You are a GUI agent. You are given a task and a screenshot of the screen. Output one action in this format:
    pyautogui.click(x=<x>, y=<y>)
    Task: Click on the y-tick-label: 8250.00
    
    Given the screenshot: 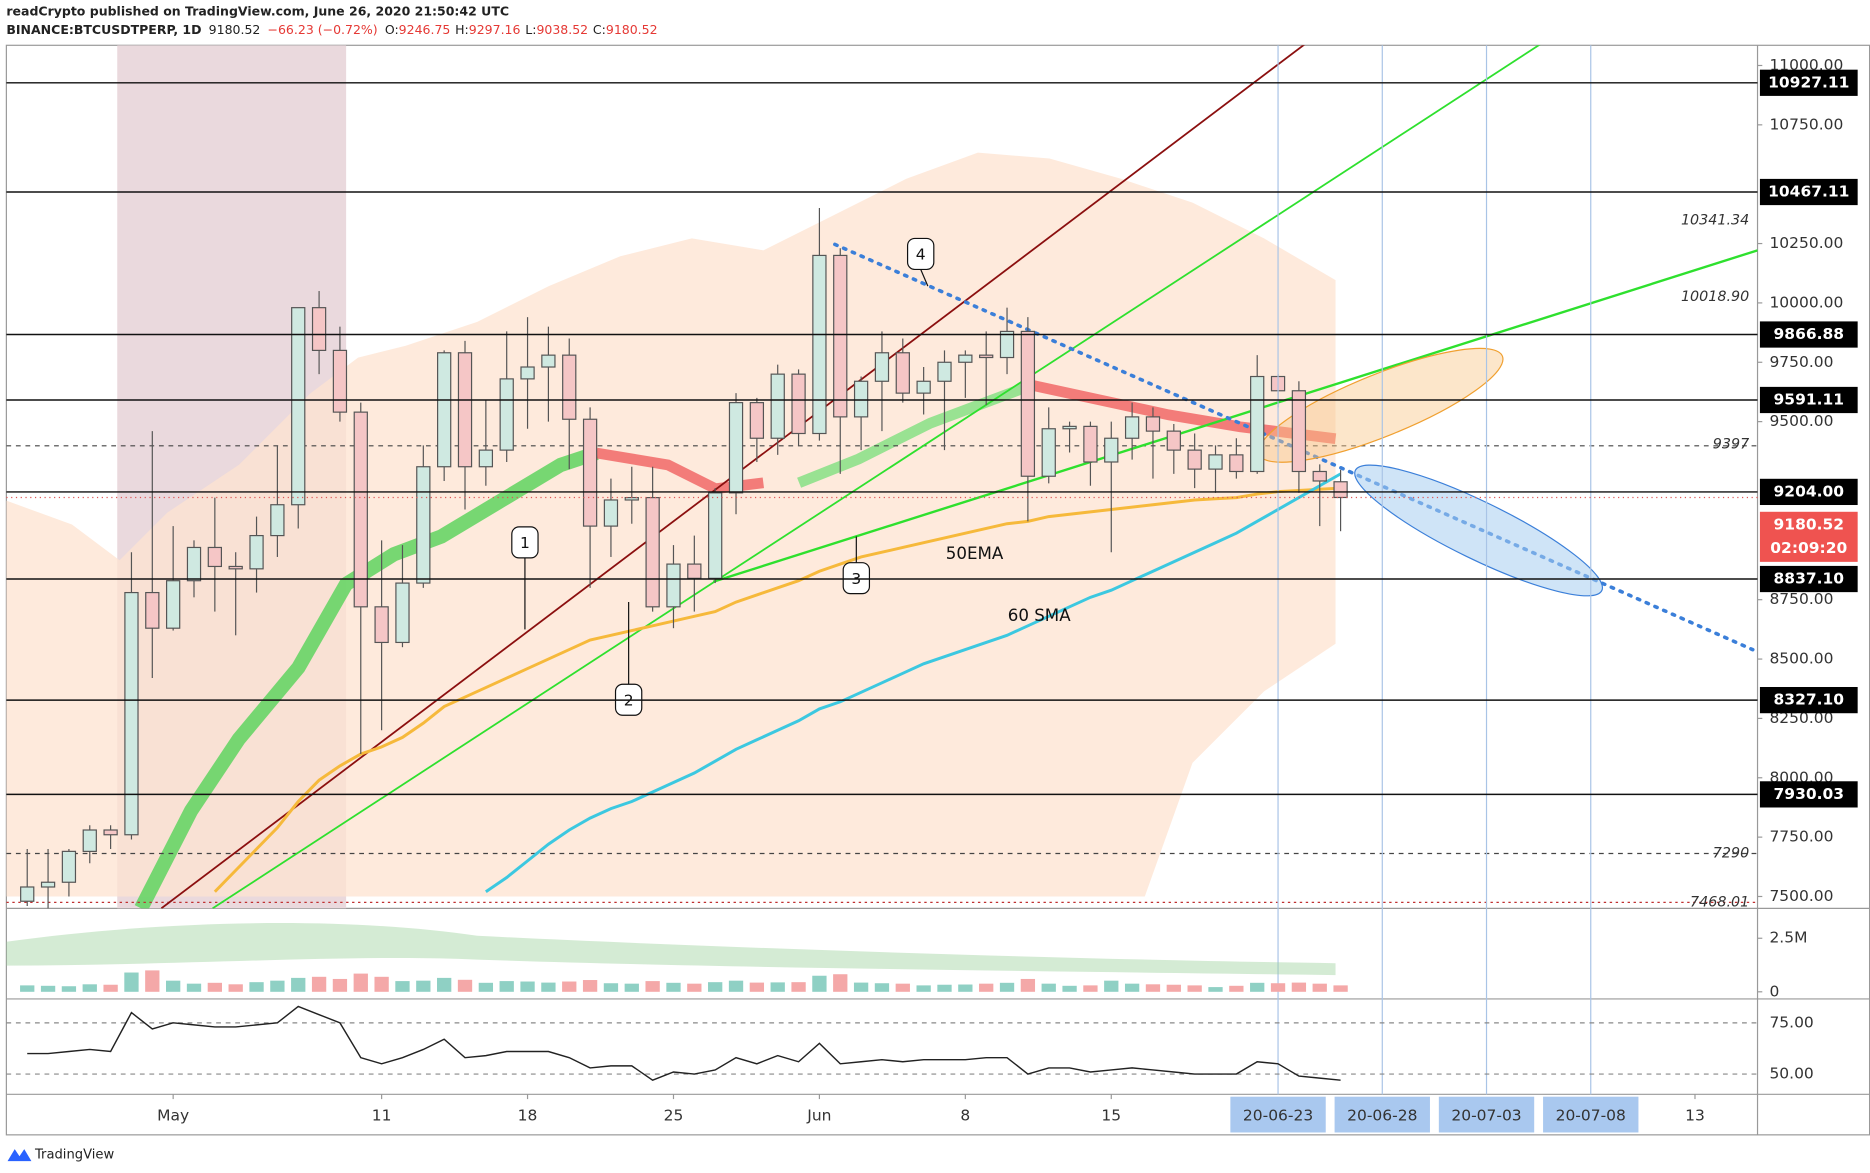 What is the action you would take?
    pyautogui.click(x=1801, y=718)
    